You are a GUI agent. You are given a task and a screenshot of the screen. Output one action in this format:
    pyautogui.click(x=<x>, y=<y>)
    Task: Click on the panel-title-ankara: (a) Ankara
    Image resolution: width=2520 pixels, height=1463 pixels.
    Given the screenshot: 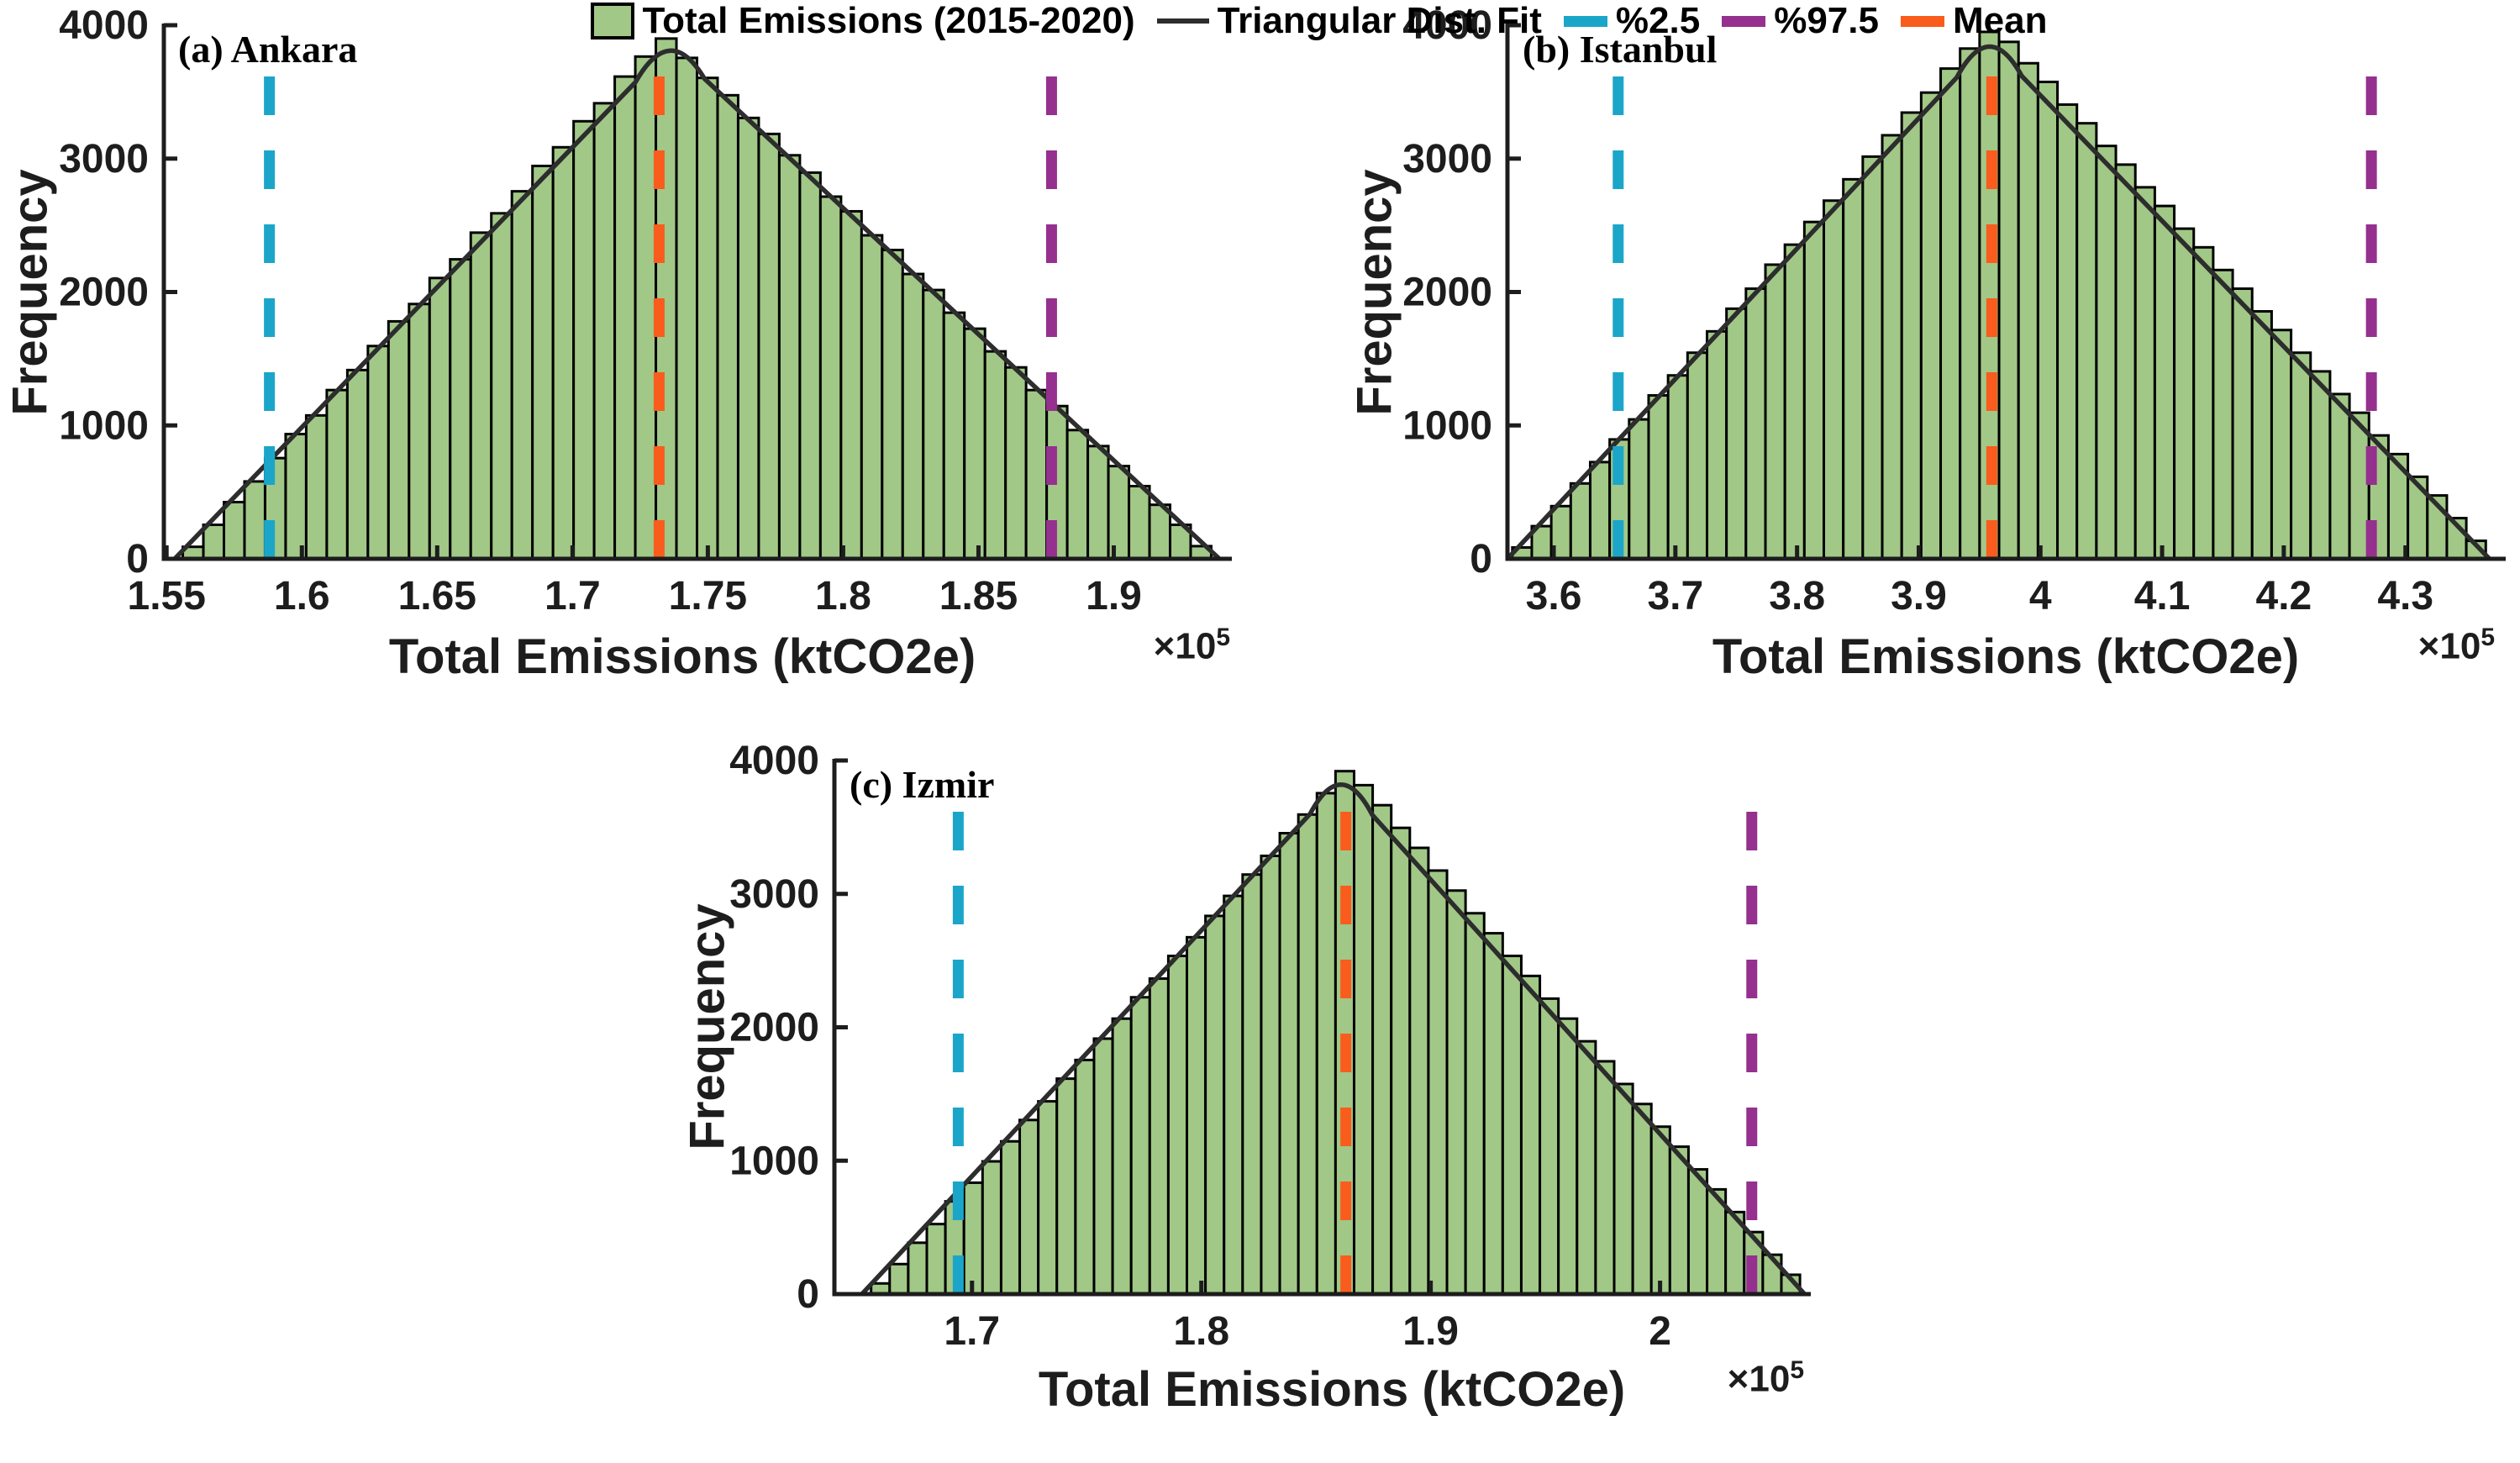 What is the action you would take?
    pyautogui.click(x=268, y=50)
    